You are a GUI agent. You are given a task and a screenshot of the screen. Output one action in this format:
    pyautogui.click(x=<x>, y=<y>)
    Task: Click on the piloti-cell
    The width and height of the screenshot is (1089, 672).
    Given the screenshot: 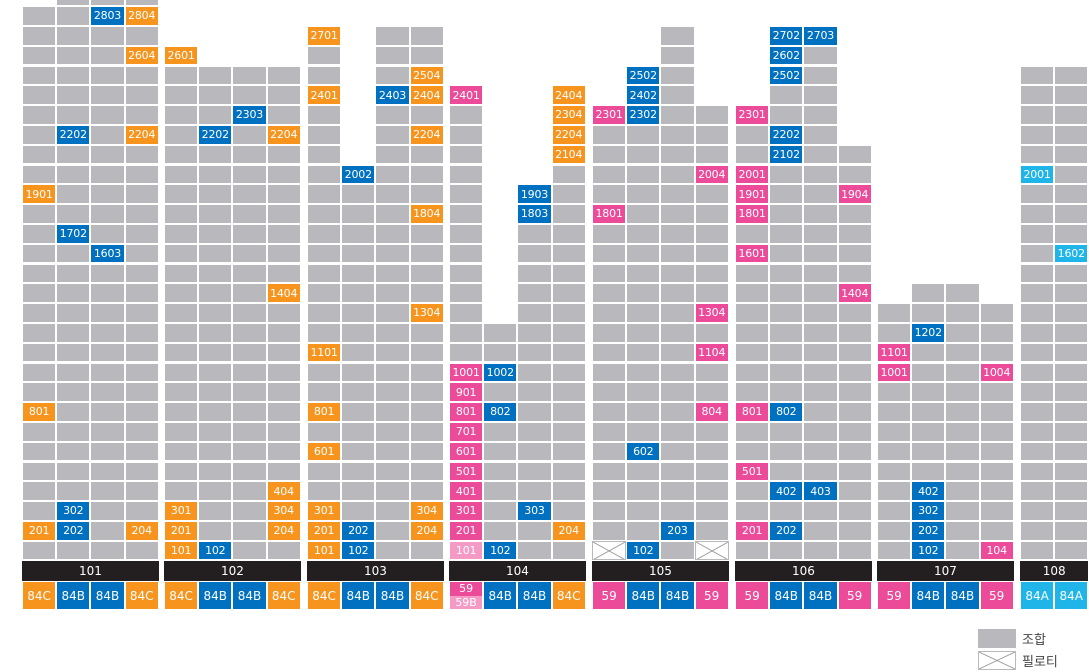 What is the action you would take?
    pyautogui.click(x=711, y=550)
    